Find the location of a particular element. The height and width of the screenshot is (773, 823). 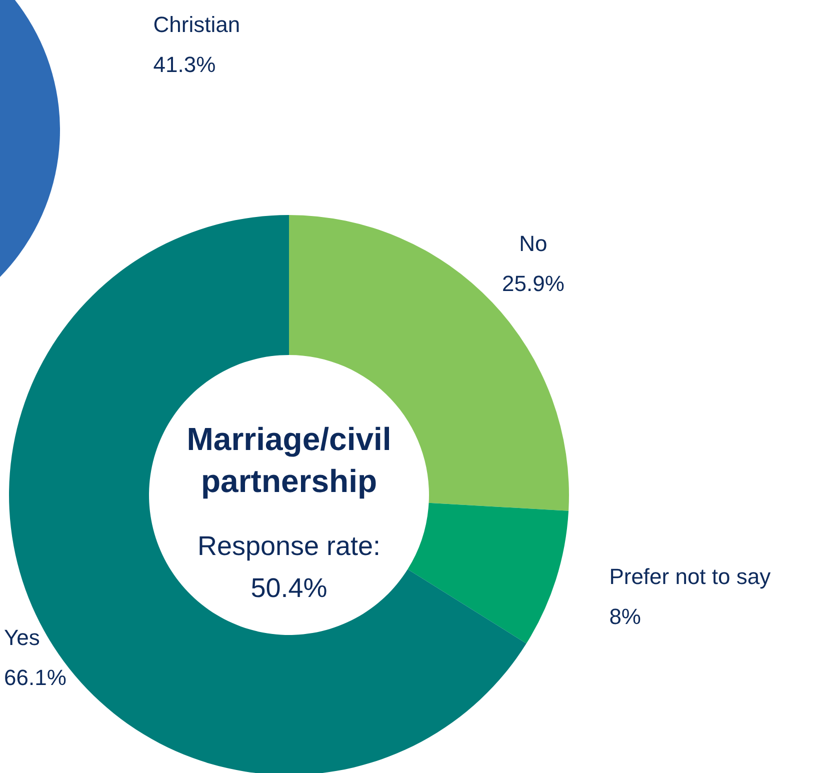

data-label: 66.1% is located at coordinates (35, 677).